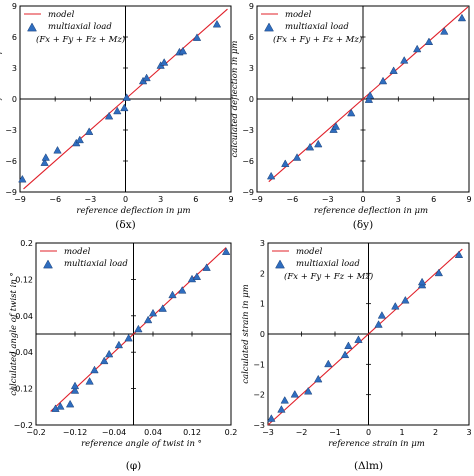 The width and height of the screenshot is (474, 476). Describe the element at coordinates (368, 466) in the screenshot. I see `panel-caption: (Δlm)` at that location.